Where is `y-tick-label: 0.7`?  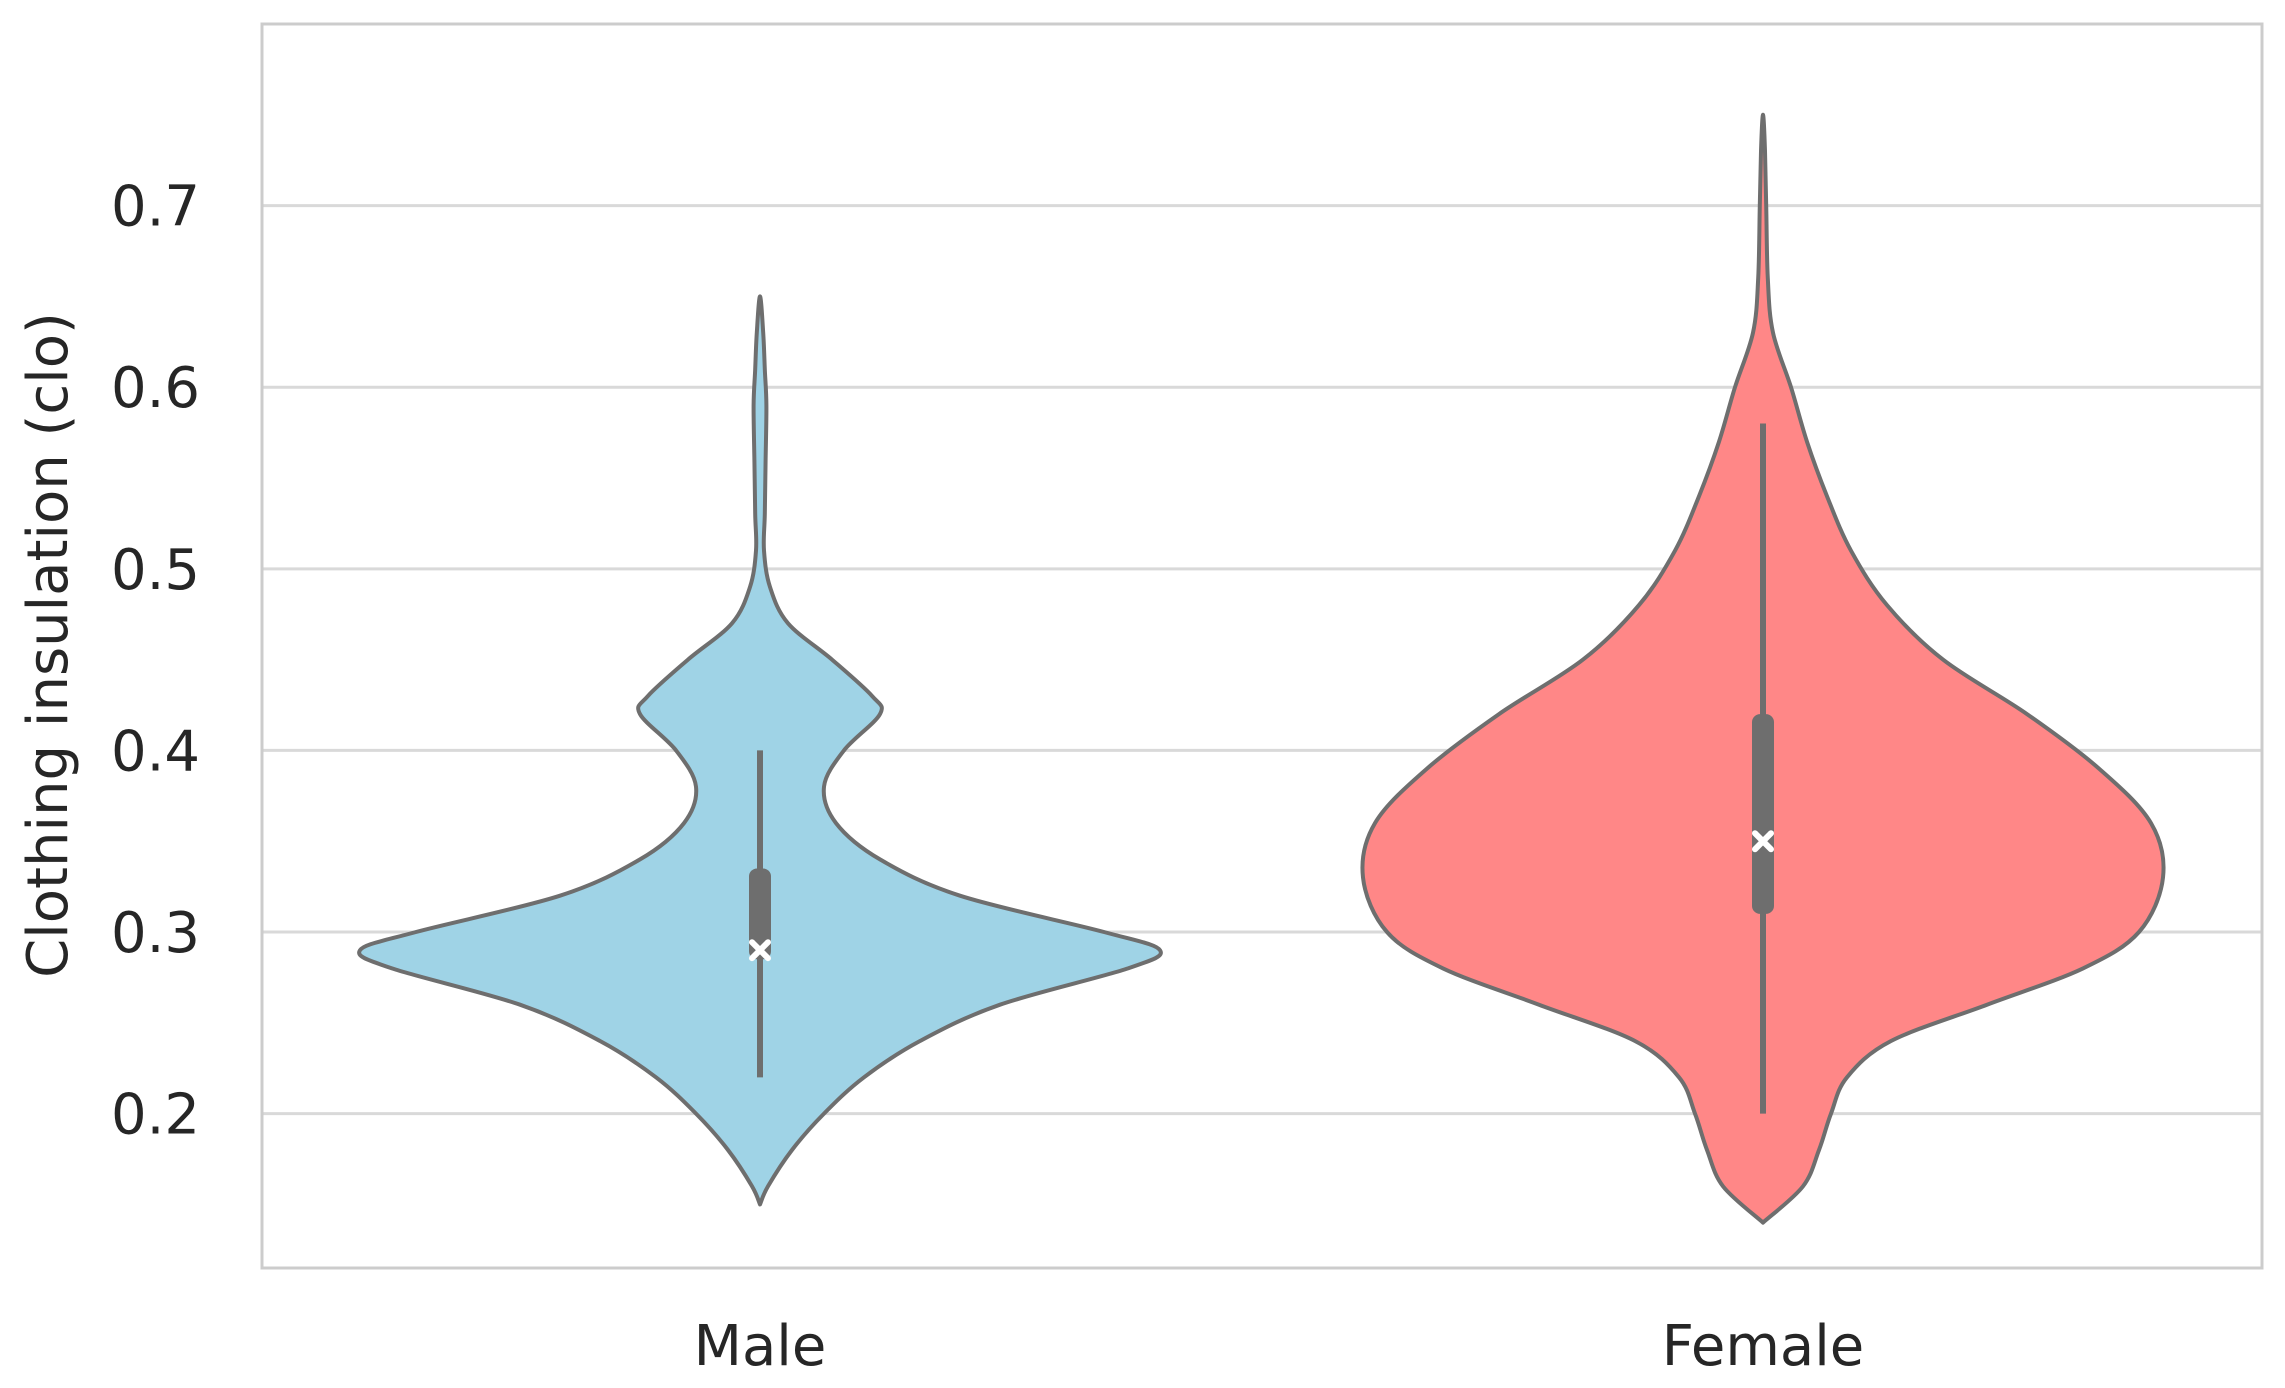
y-tick-label: 0.7 is located at coordinates (155, 207).